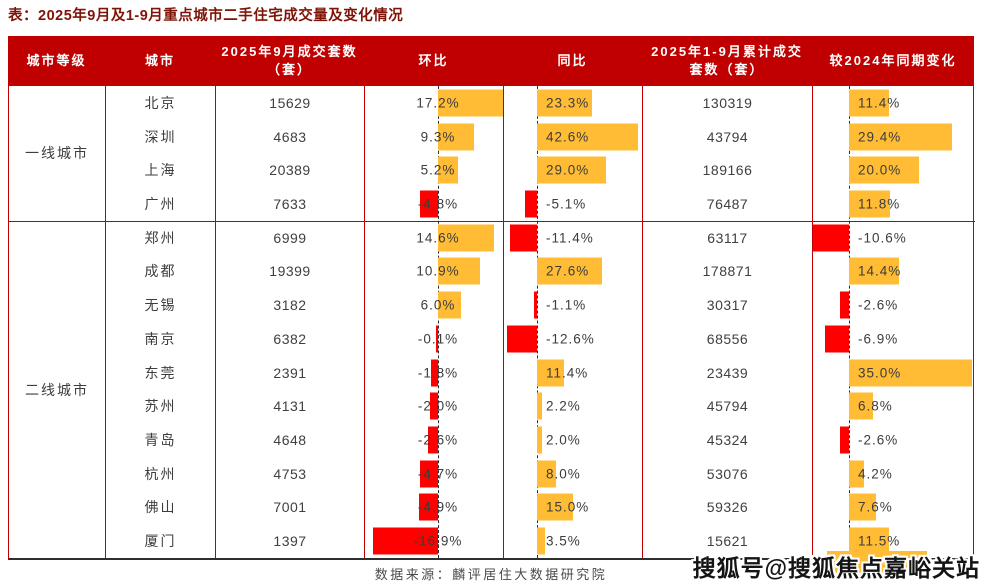 This screenshot has height=585, width=982. I want to click on mom-bar-cell: 10.9%, so click(434, 271).